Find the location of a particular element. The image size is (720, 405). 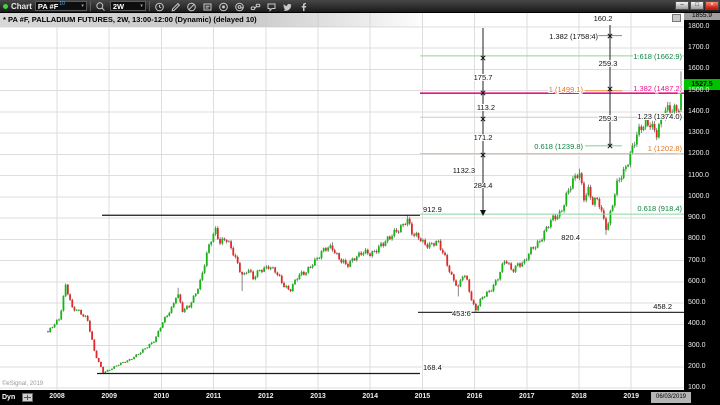

price-tick-label: 200.0 is located at coordinates (697, 366).